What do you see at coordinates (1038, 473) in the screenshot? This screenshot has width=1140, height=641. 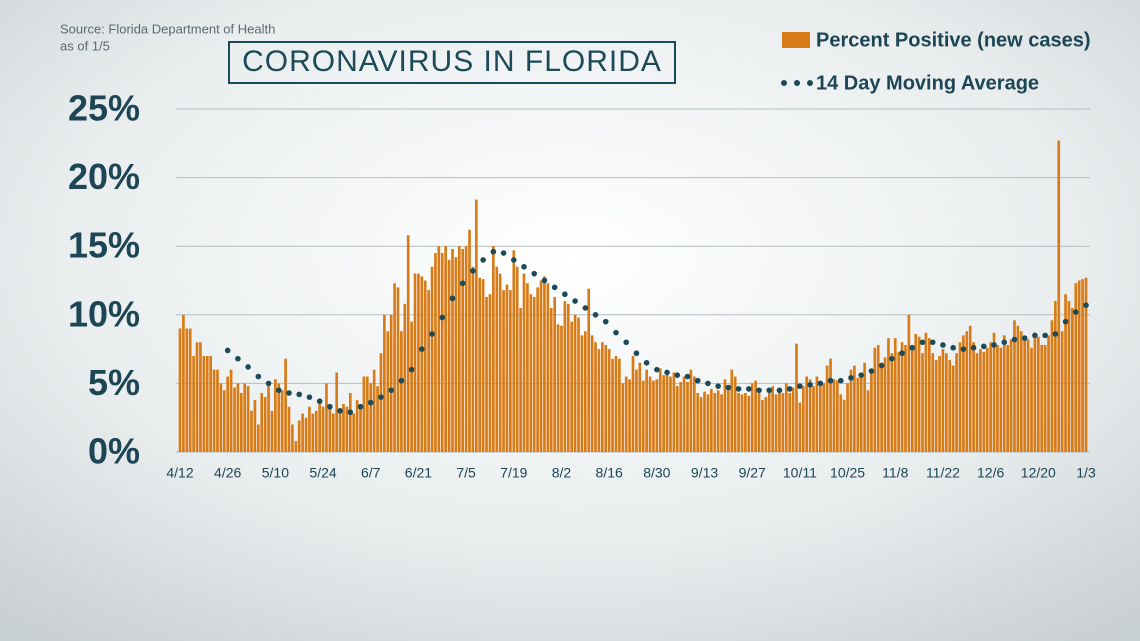 I see `x-tick-label: 12/20` at bounding box center [1038, 473].